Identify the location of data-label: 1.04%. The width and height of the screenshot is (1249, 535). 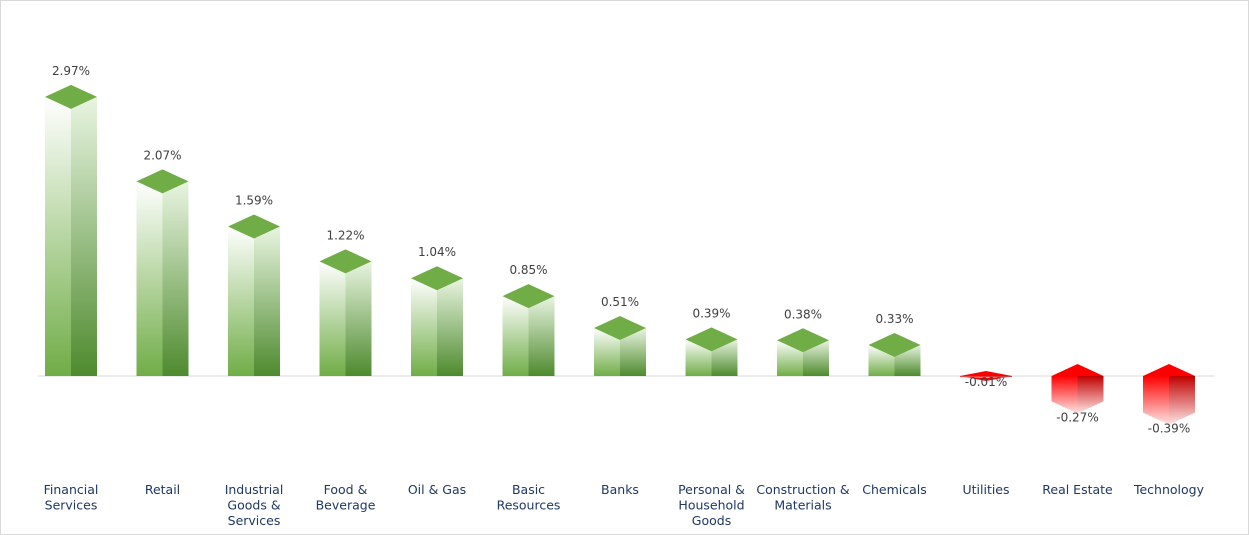
(437, 252).